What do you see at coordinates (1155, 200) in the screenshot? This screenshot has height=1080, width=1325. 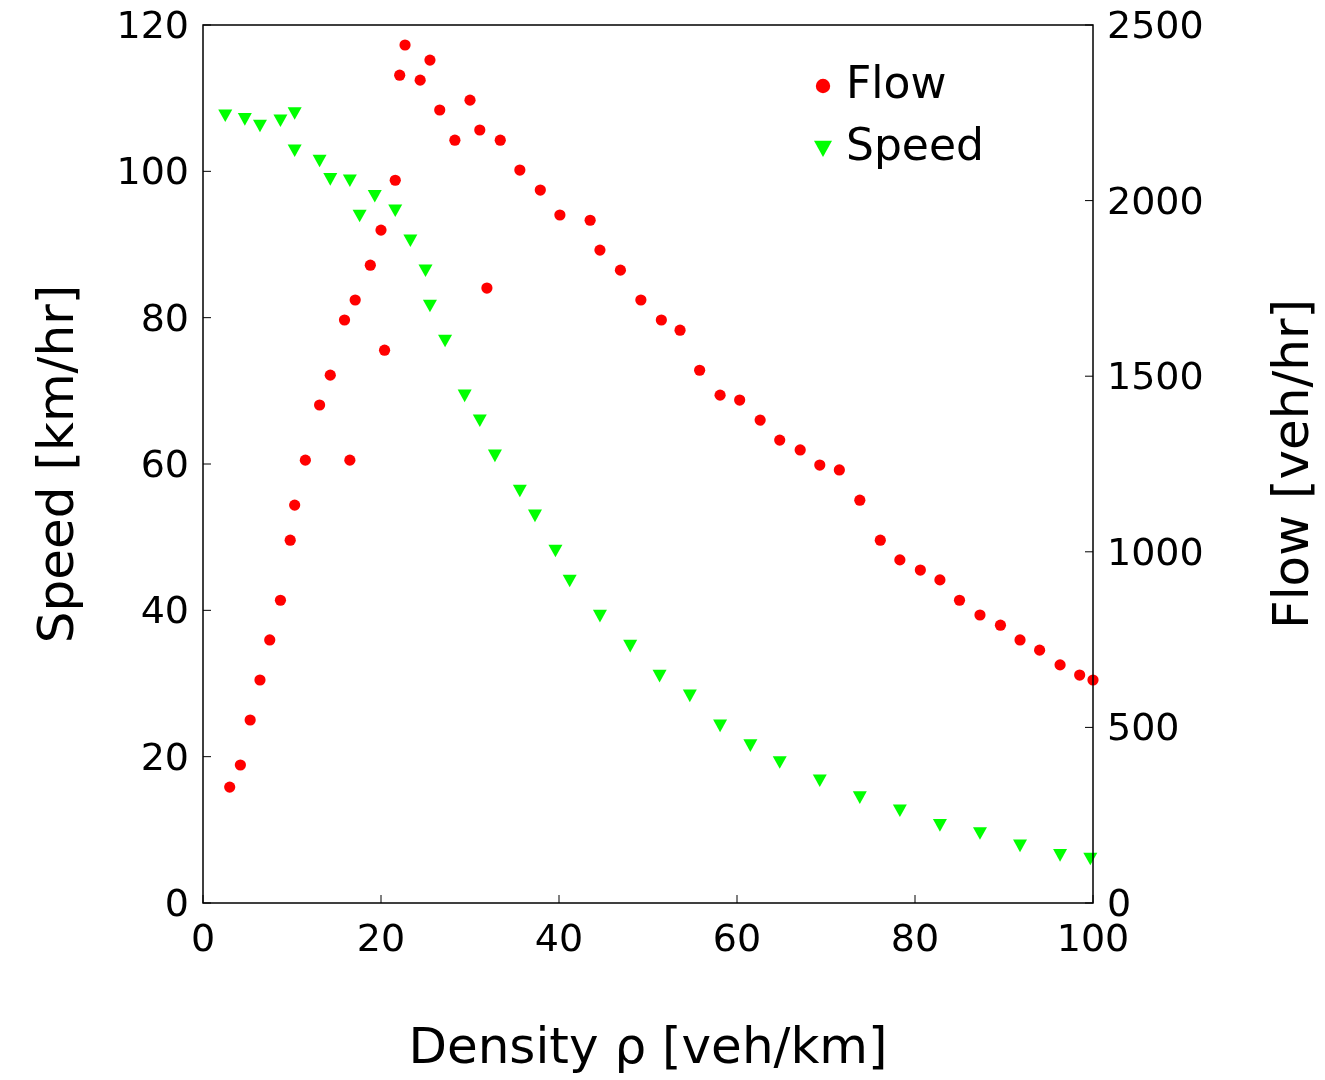 I see `y2-tick-label: 2000` at bounding box center [1155, 200].